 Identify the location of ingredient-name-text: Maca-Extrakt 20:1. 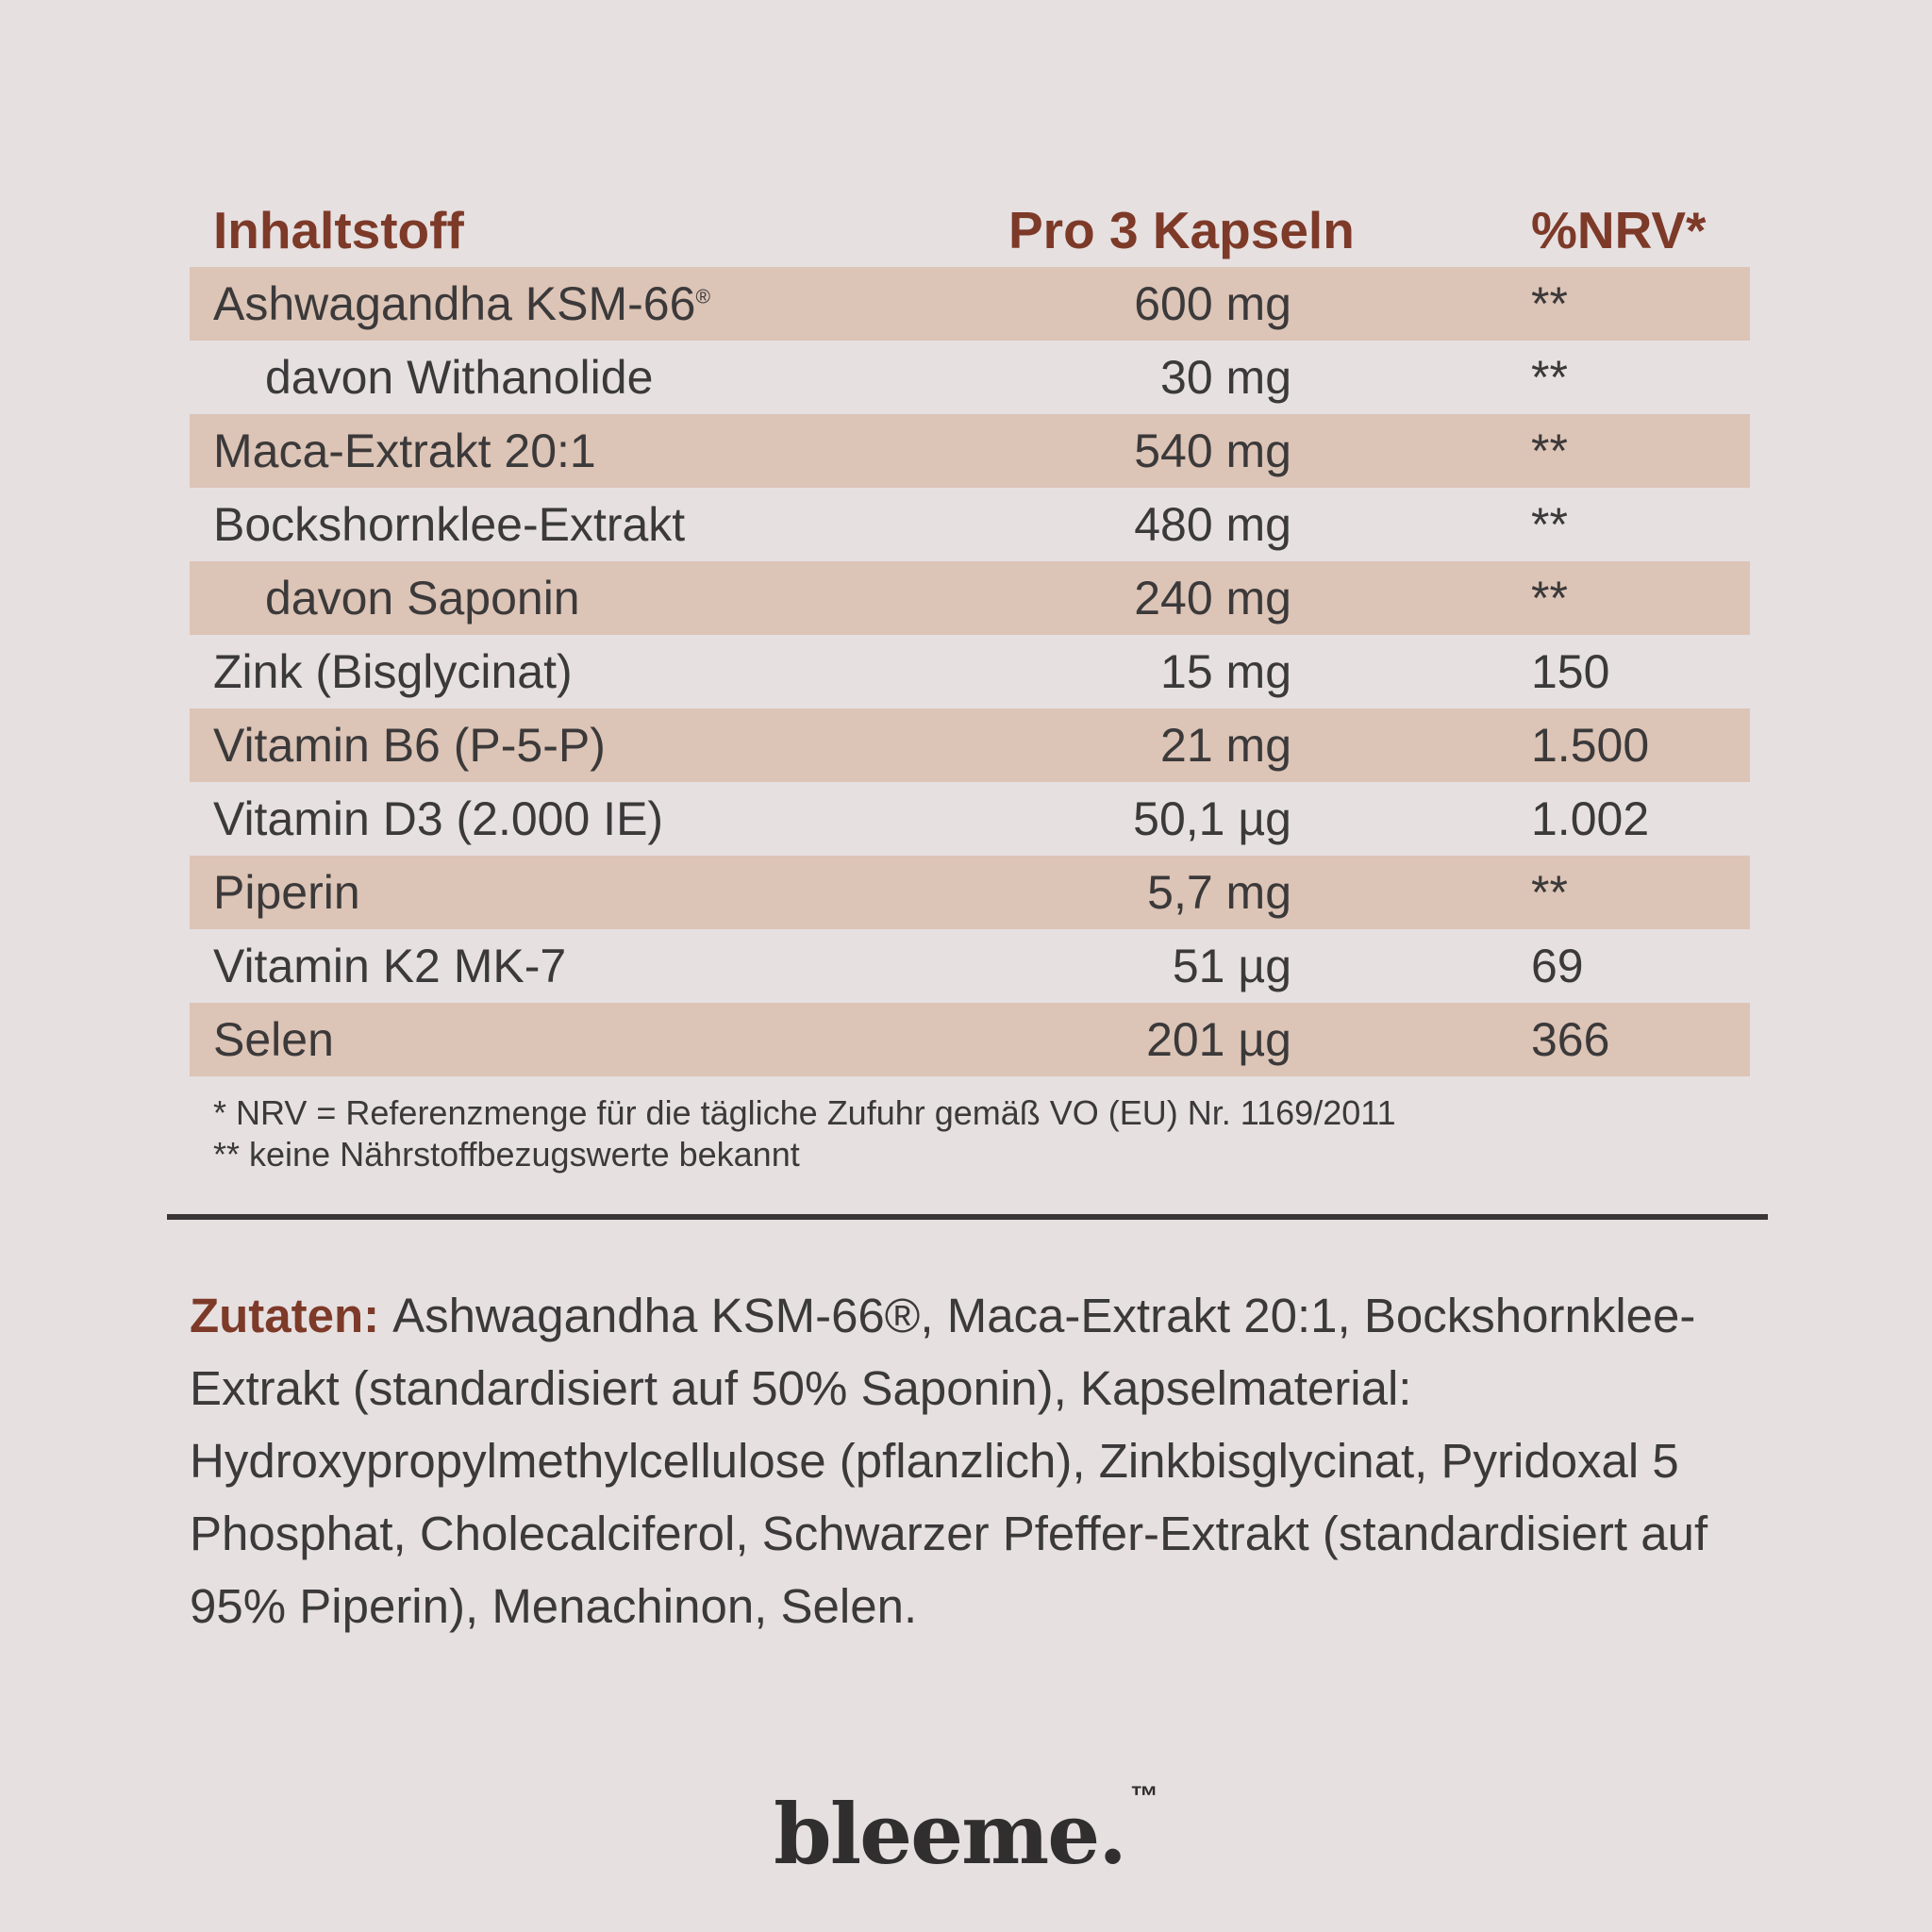
(404, 451).